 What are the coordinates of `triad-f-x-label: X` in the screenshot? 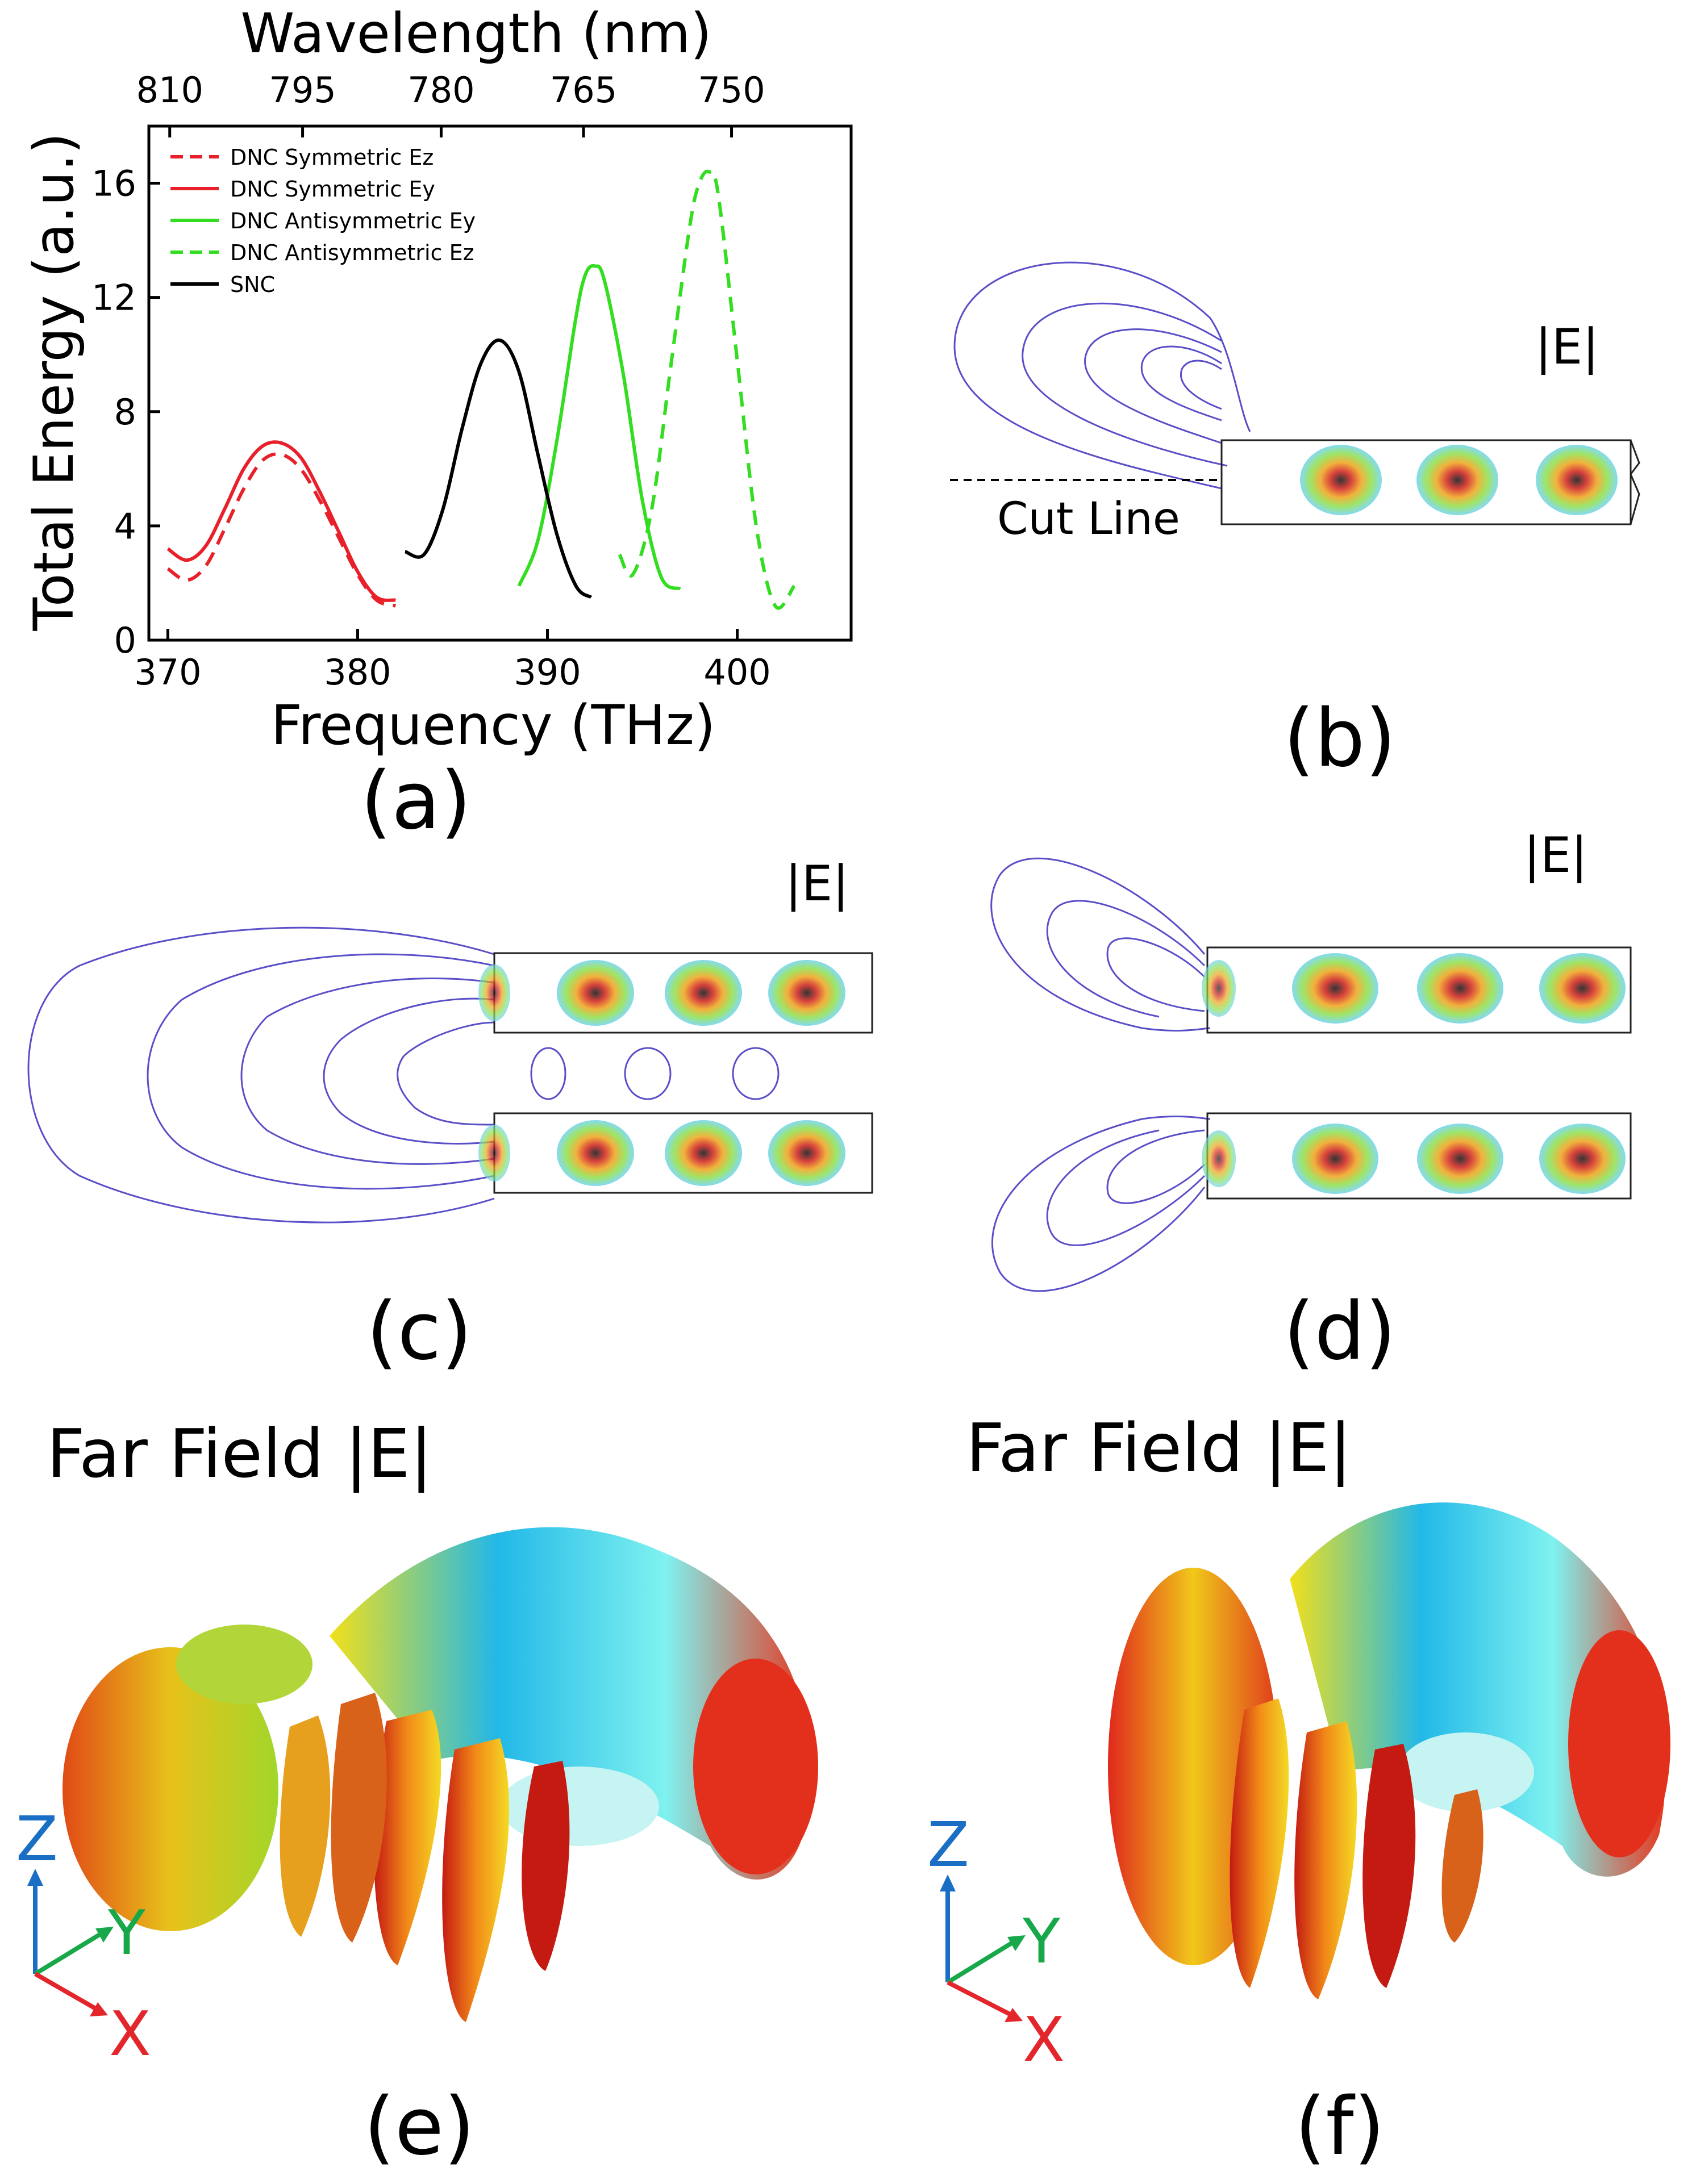 It's located at (1044, 2040).